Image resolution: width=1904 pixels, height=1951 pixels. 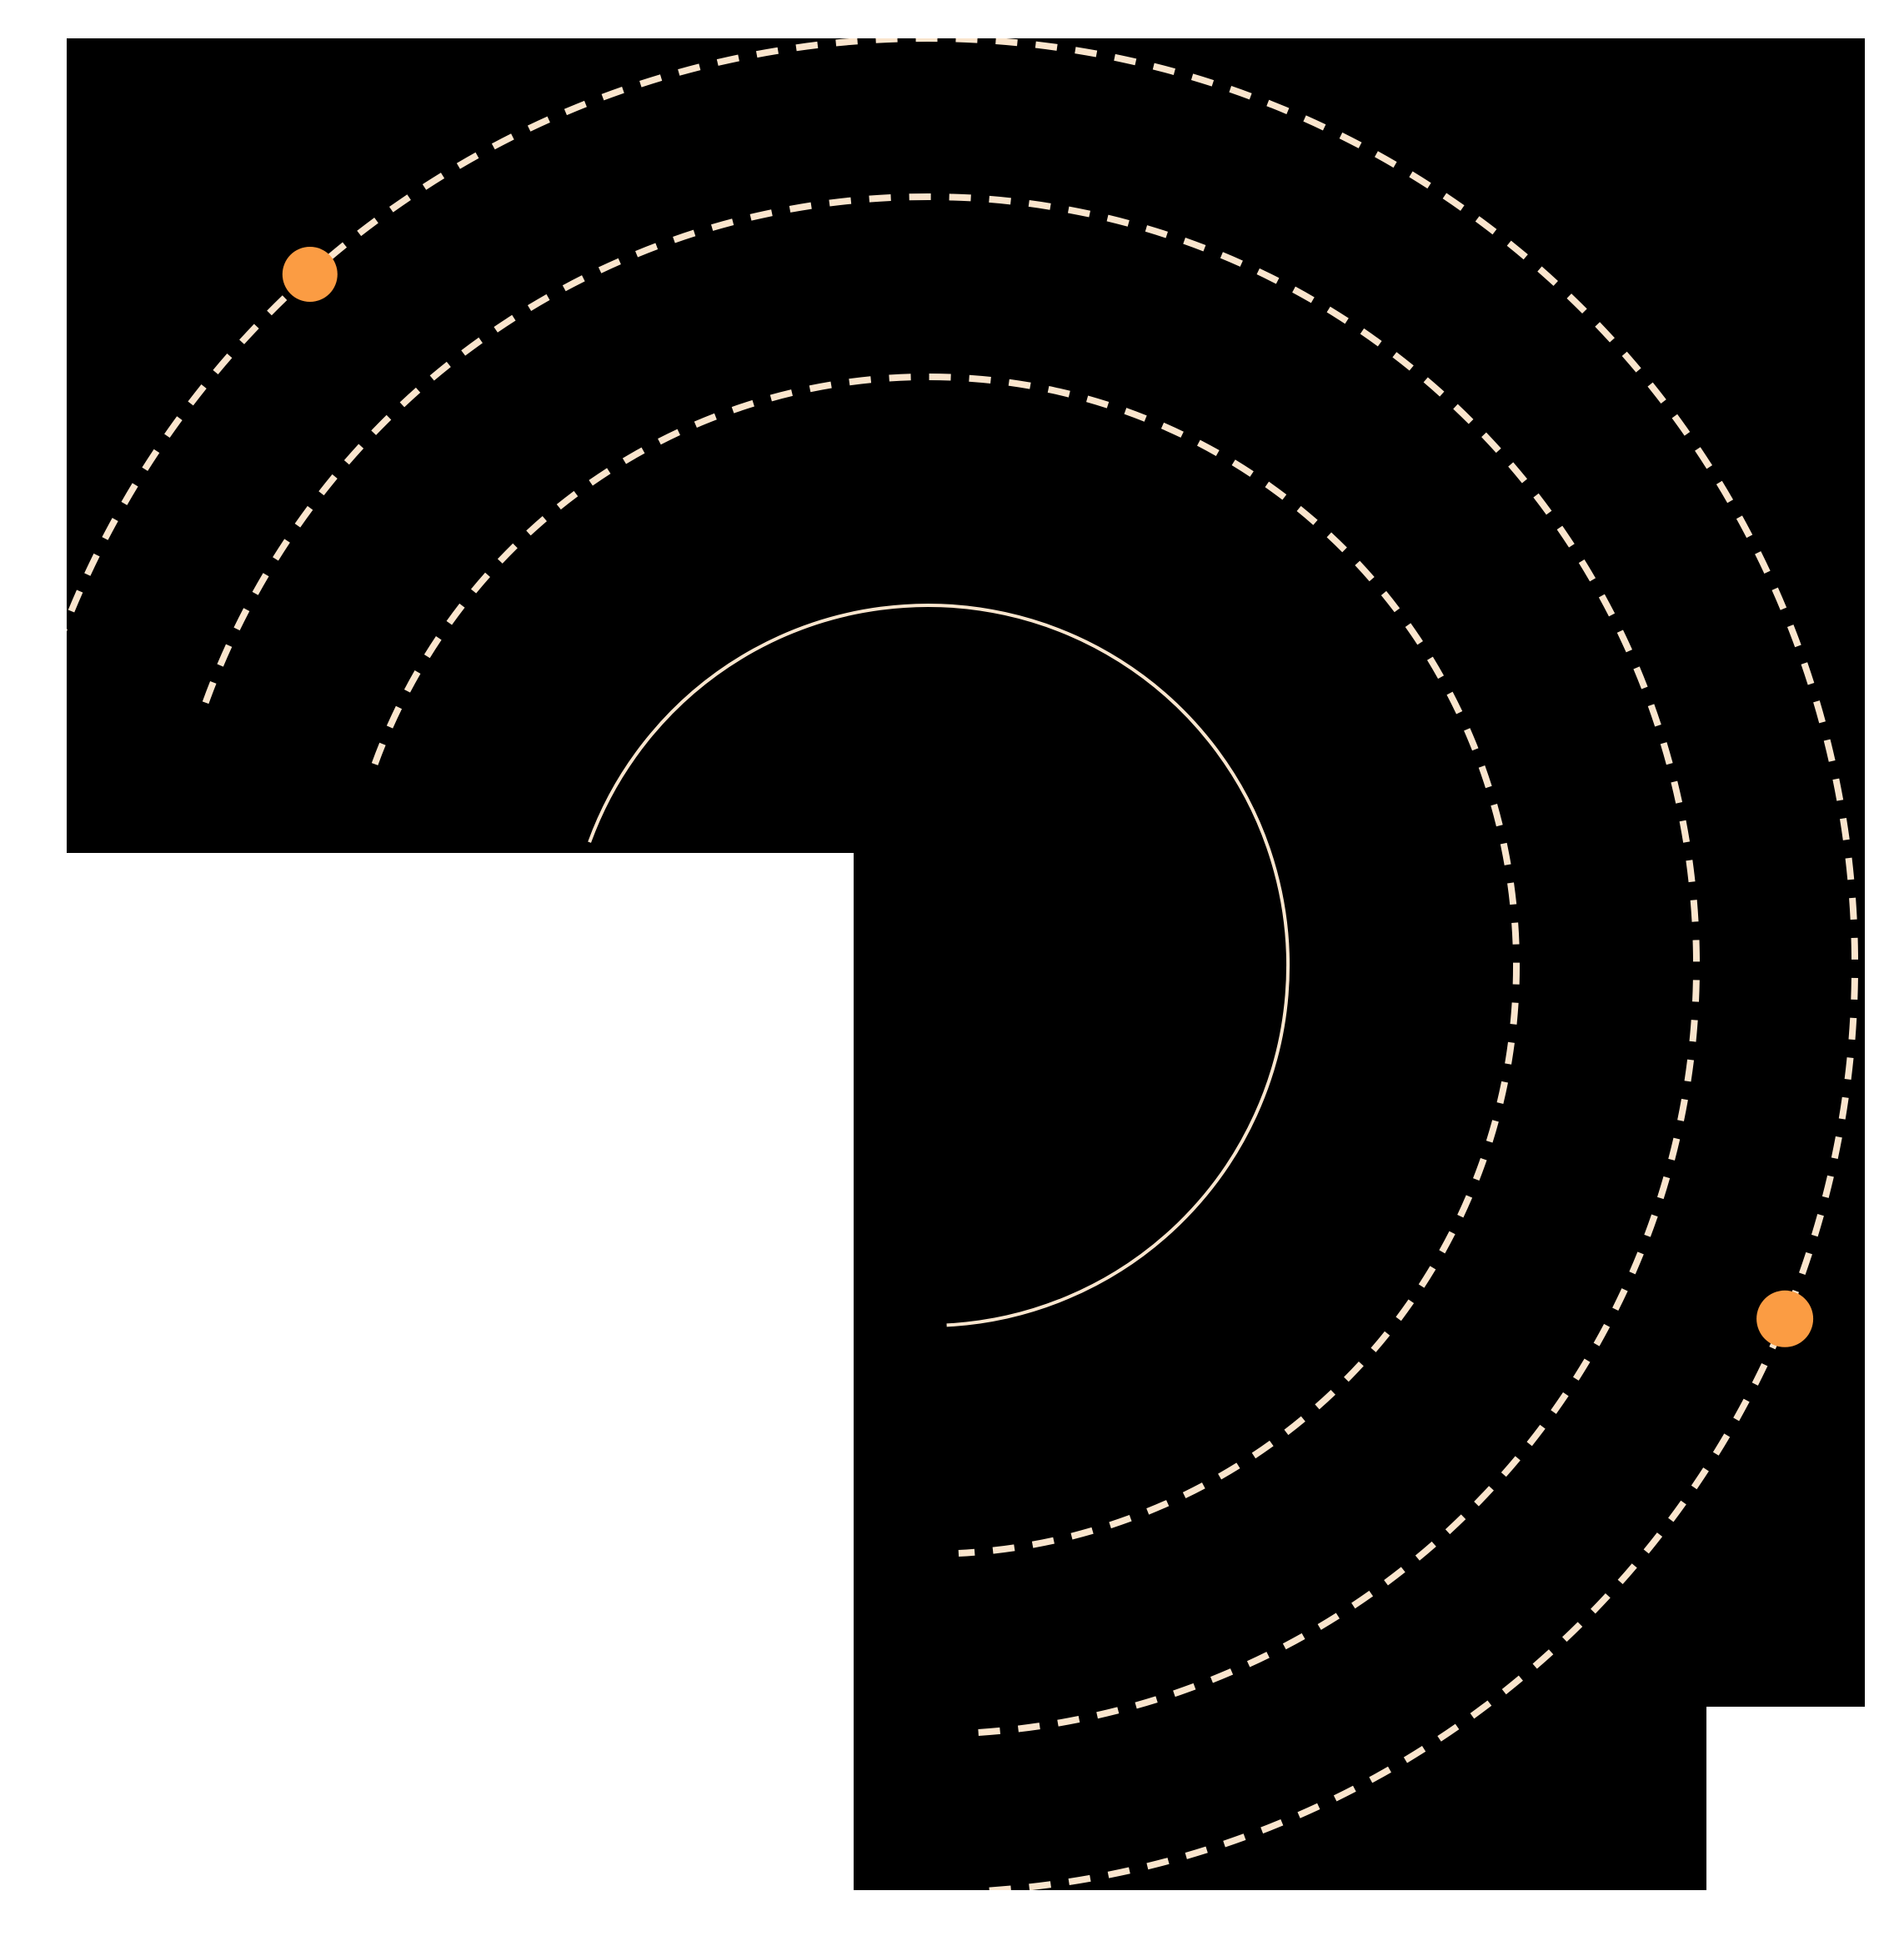 What do you see at coordinates (939, 965) in the screenshot?
I see `orbit-ring-inner-solid` at bounding box center [939, 965].